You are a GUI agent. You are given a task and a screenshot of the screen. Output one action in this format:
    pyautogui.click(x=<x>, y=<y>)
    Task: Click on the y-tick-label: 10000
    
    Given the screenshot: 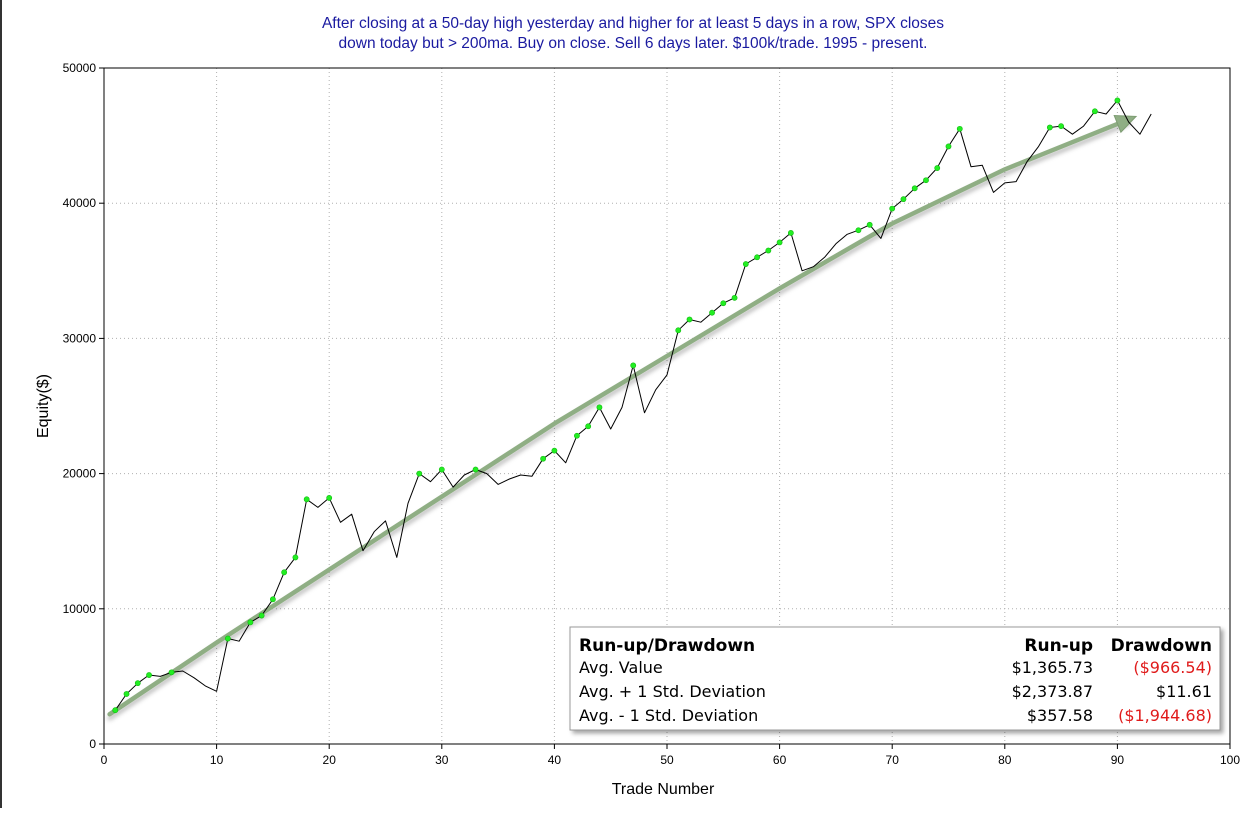 What is the action you would take?
    pyautogui.click(x=80, y=609)
    